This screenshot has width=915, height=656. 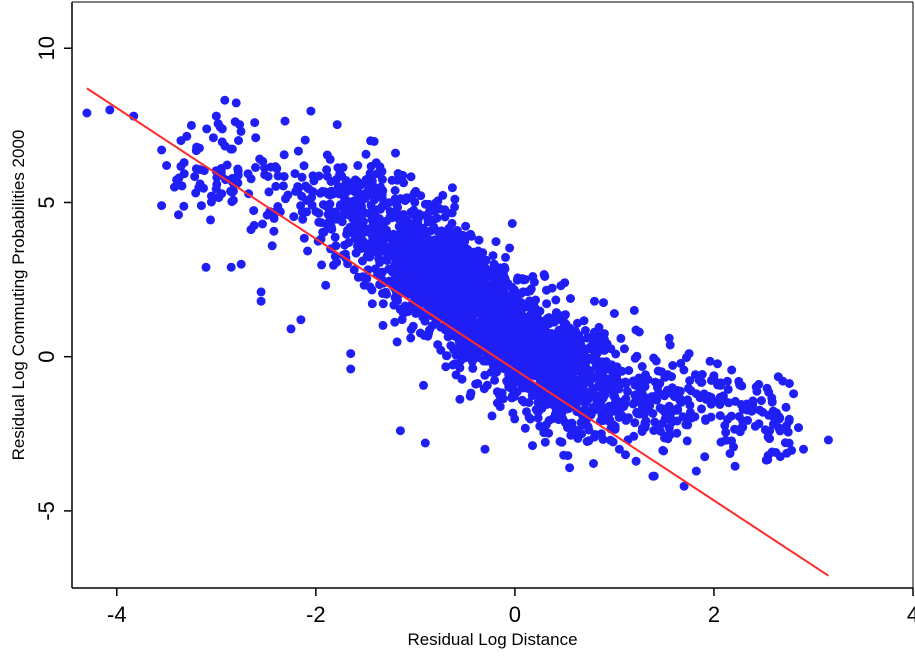 What do you see at coordinates (117, 614) in the screenshot?
I see `x-tick-label: -4` at bounding box center [117, 614].